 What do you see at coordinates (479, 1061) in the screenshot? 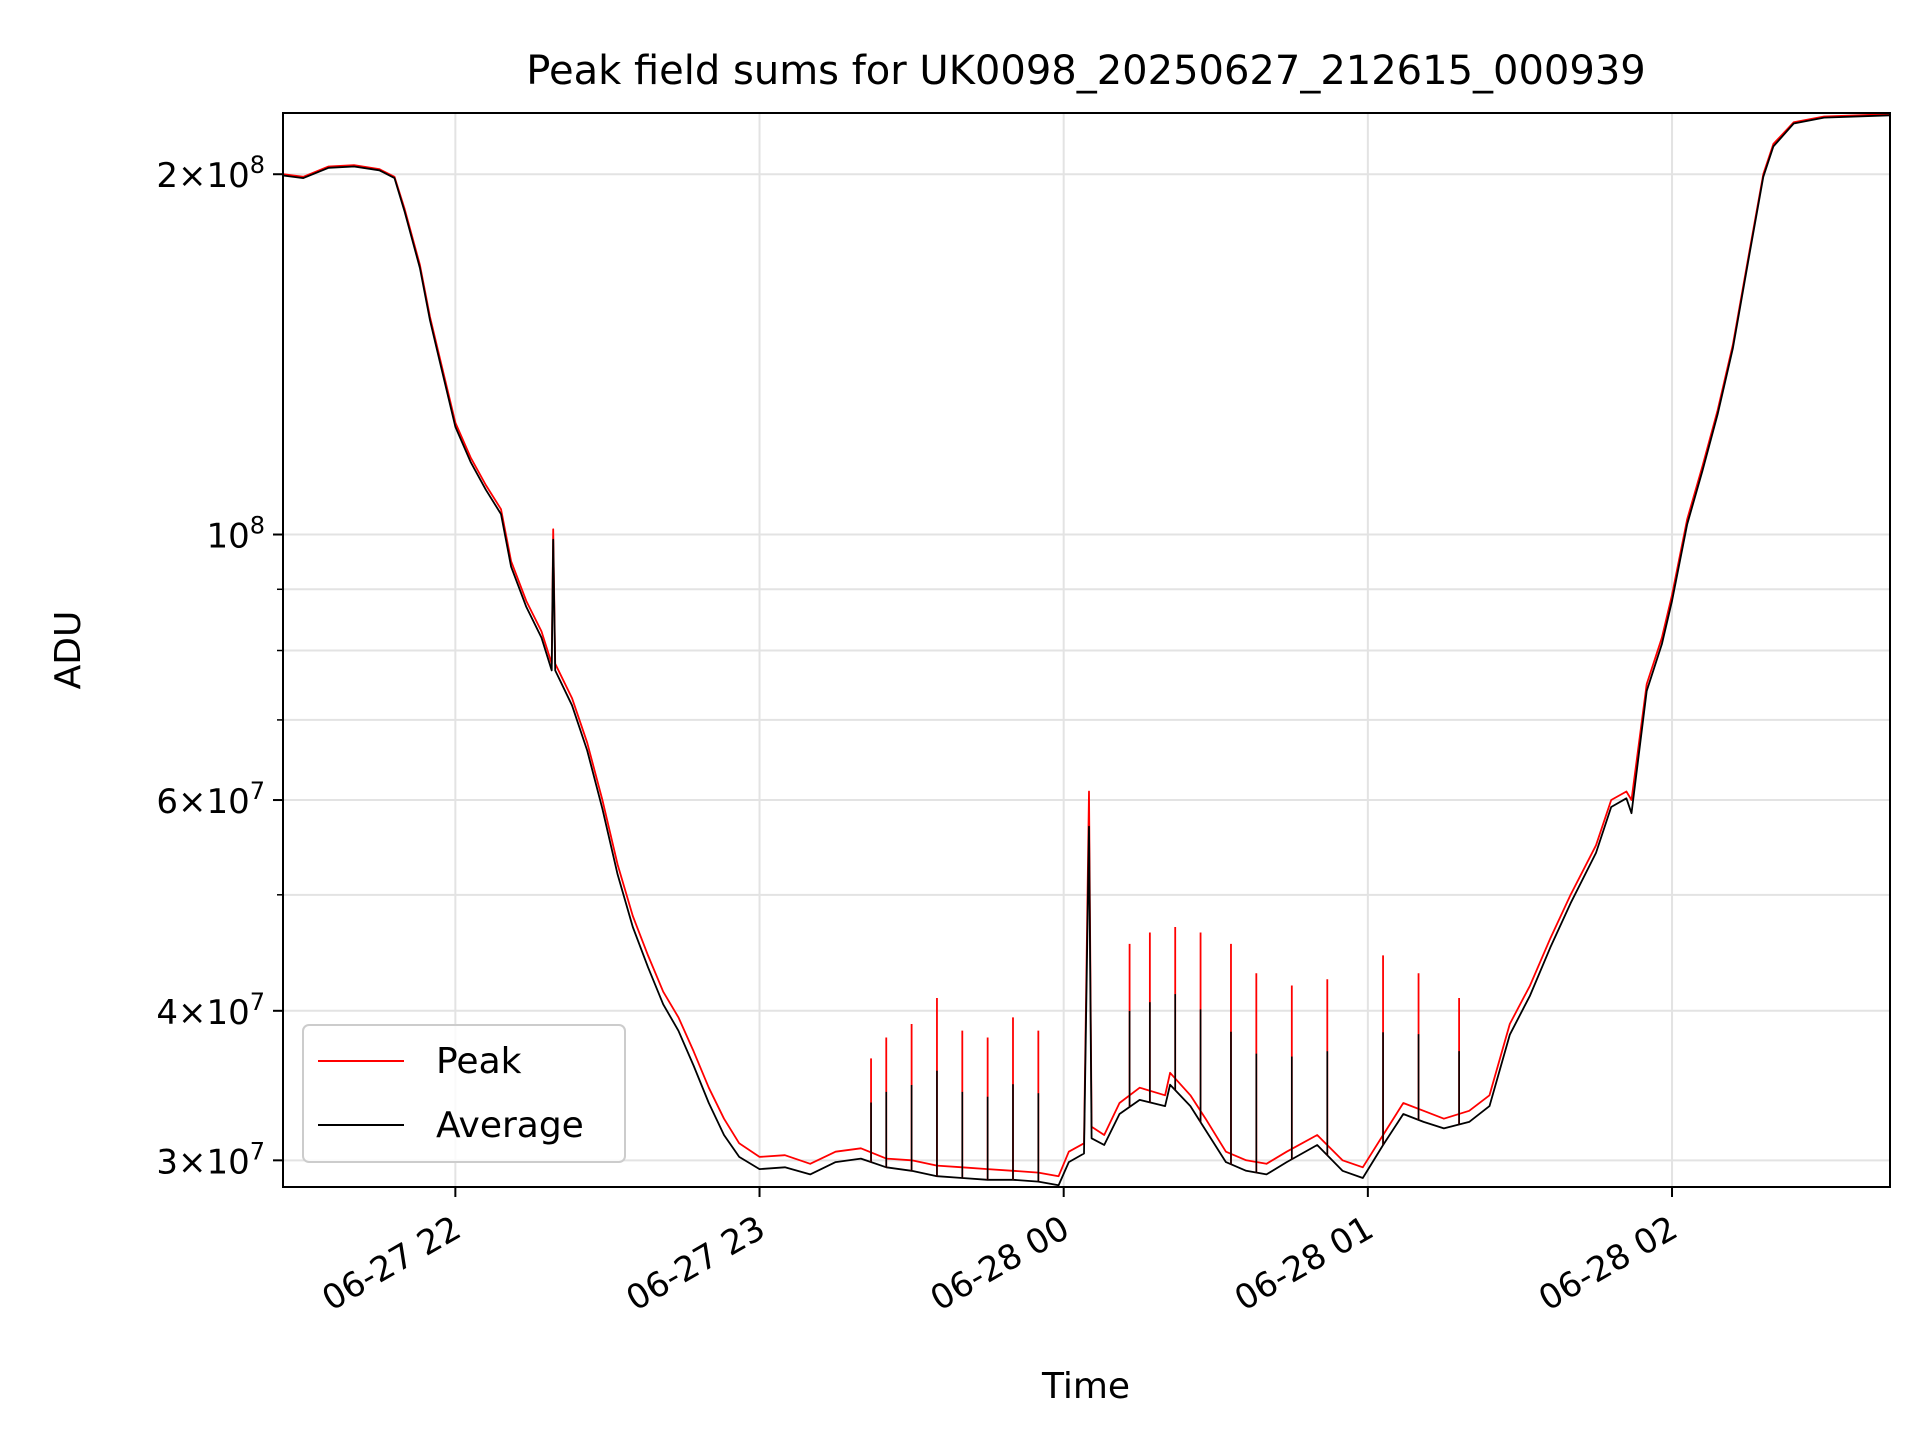
I see `legend-label-peak: Peak` at bounding box center [479, 1061].